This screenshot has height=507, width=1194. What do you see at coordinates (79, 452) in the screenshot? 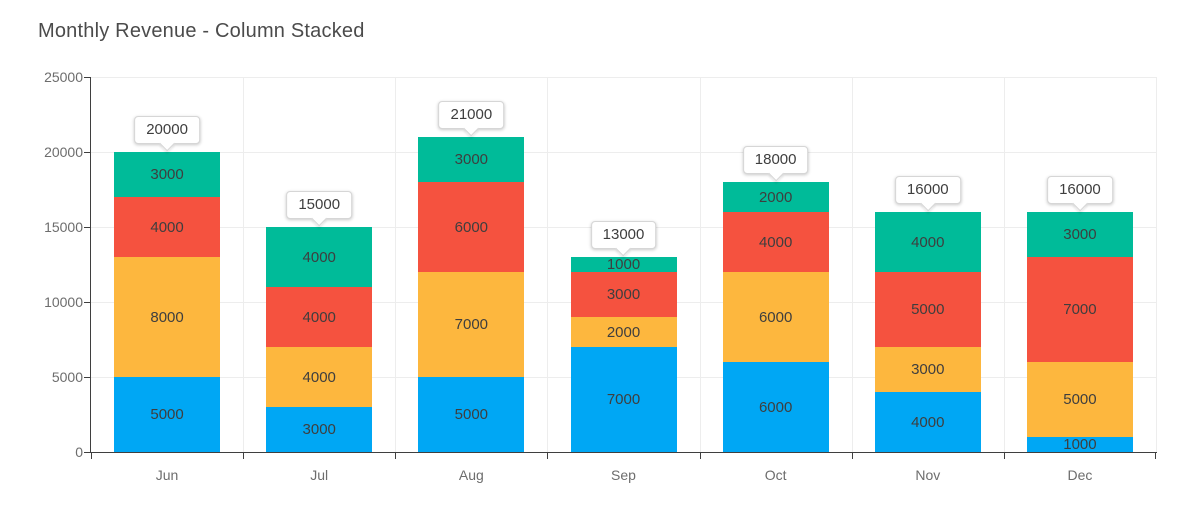
I see `y-axis-label: 0` at bounding box center [79, 452].